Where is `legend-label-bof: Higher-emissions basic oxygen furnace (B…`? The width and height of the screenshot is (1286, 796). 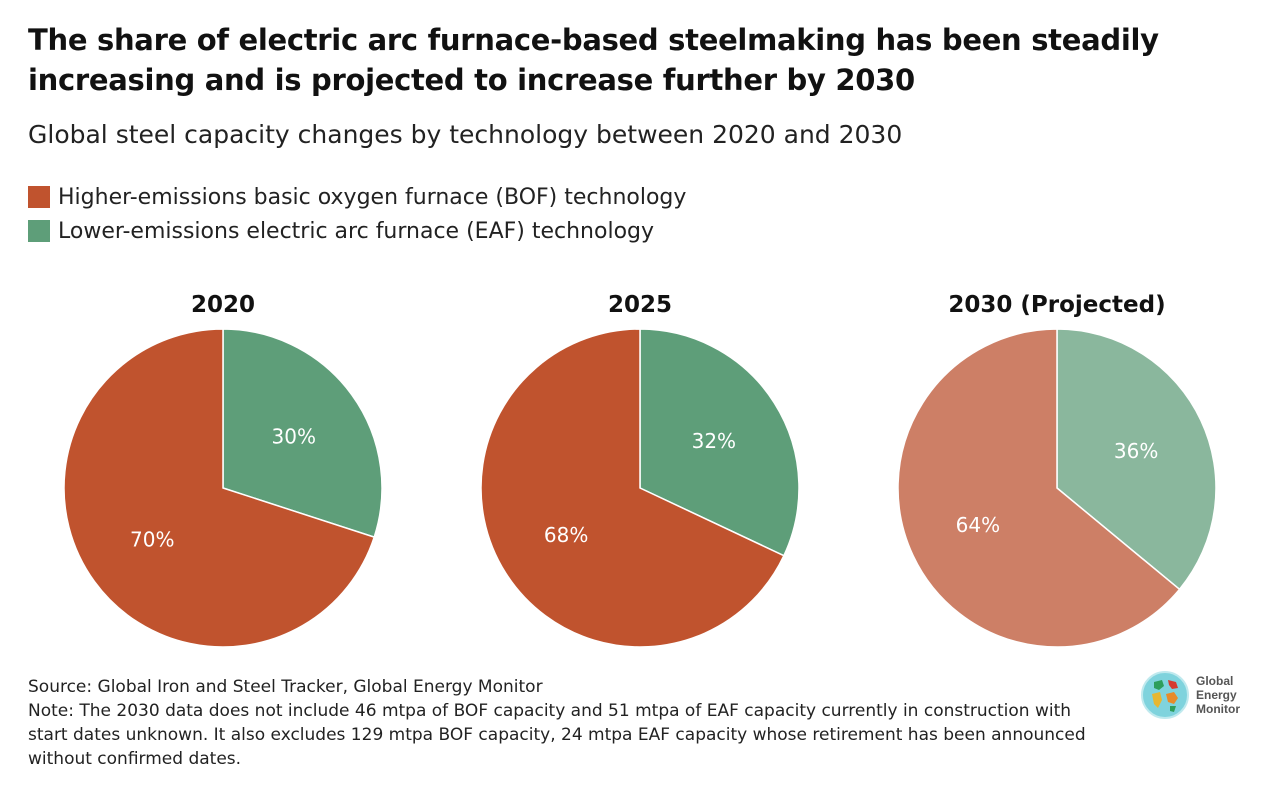 legend-label-bof: Higher-emissions basic oxygen furnace (B… is located at coordinates (372, 197).